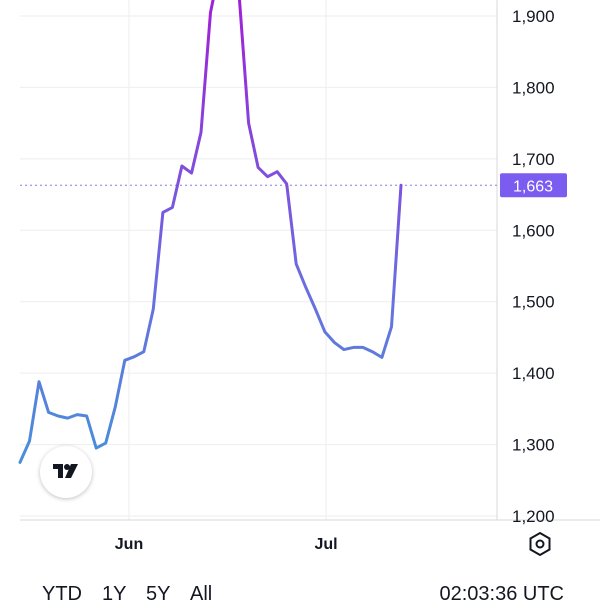  What do you see at coordinates (129, 544) in the screenshot?
I see `x-tick-jun: Jun` at bounding box center [129, 544].